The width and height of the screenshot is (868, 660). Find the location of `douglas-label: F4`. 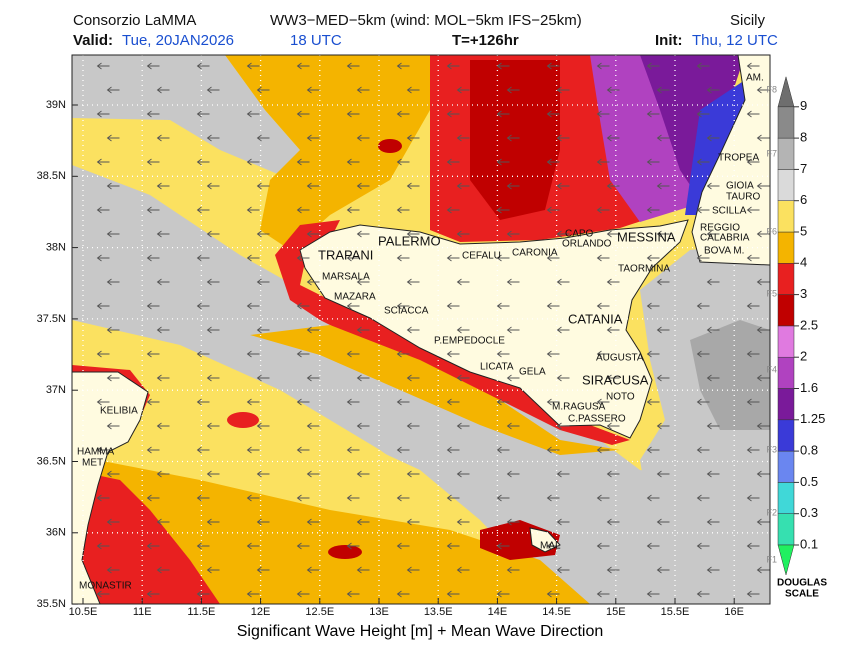

douglas-label: F4 is located at coordinates (771, 369).